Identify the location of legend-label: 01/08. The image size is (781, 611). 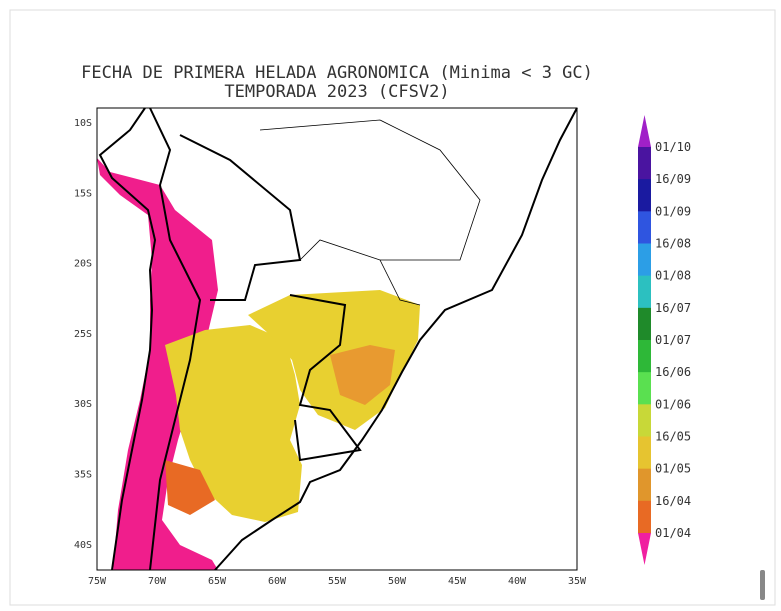
(673, 276).